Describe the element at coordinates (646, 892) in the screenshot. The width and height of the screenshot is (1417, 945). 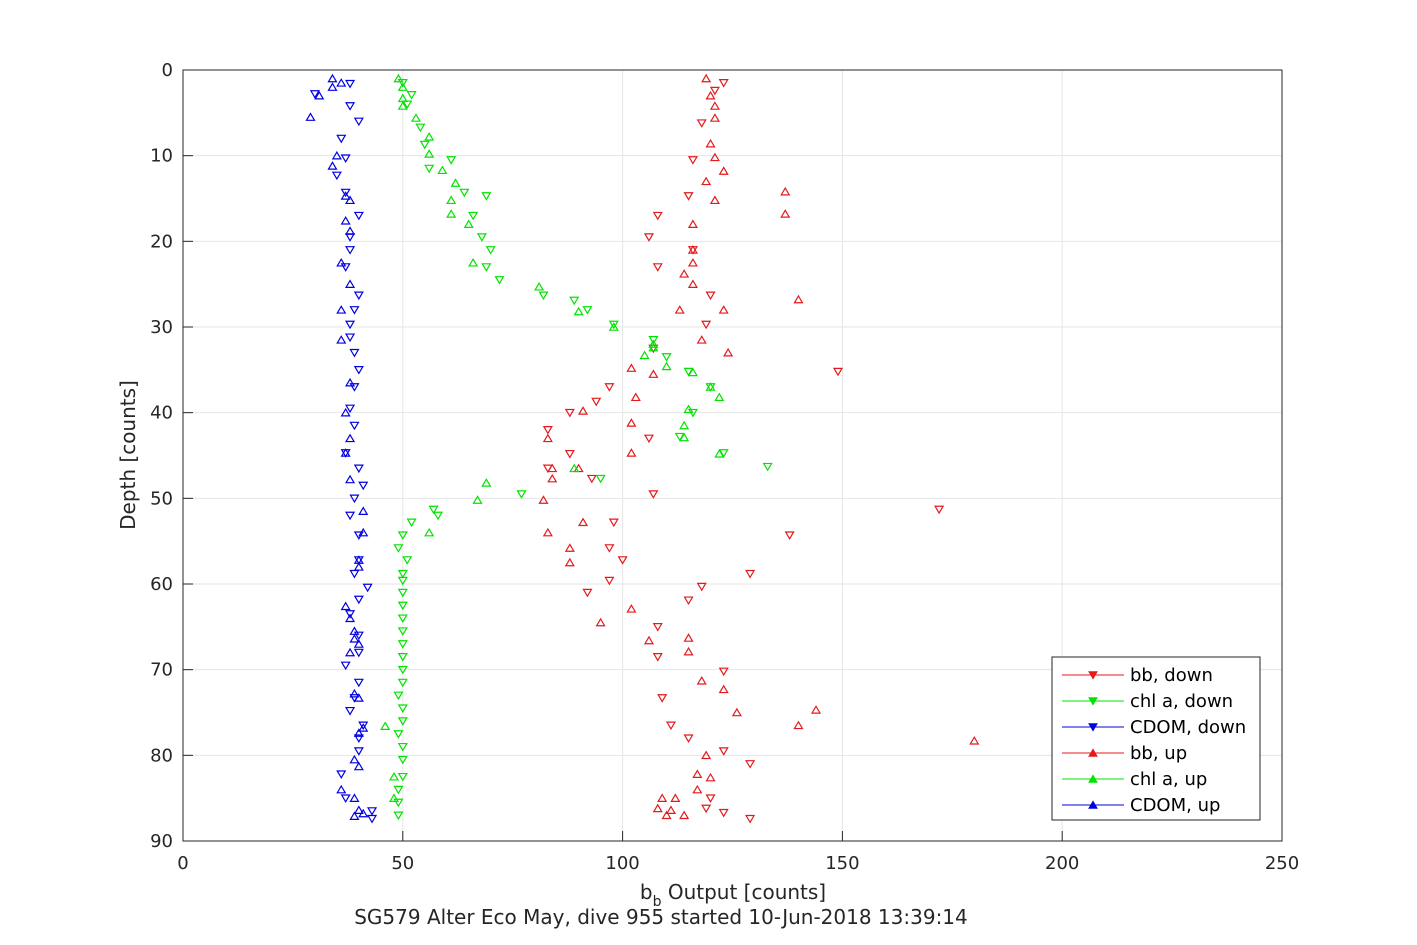
I see `x-axis-label-main: b` at that location.